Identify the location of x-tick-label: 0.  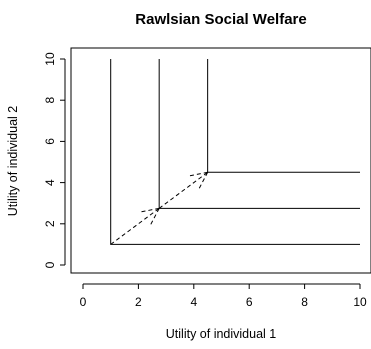
(83, 302).